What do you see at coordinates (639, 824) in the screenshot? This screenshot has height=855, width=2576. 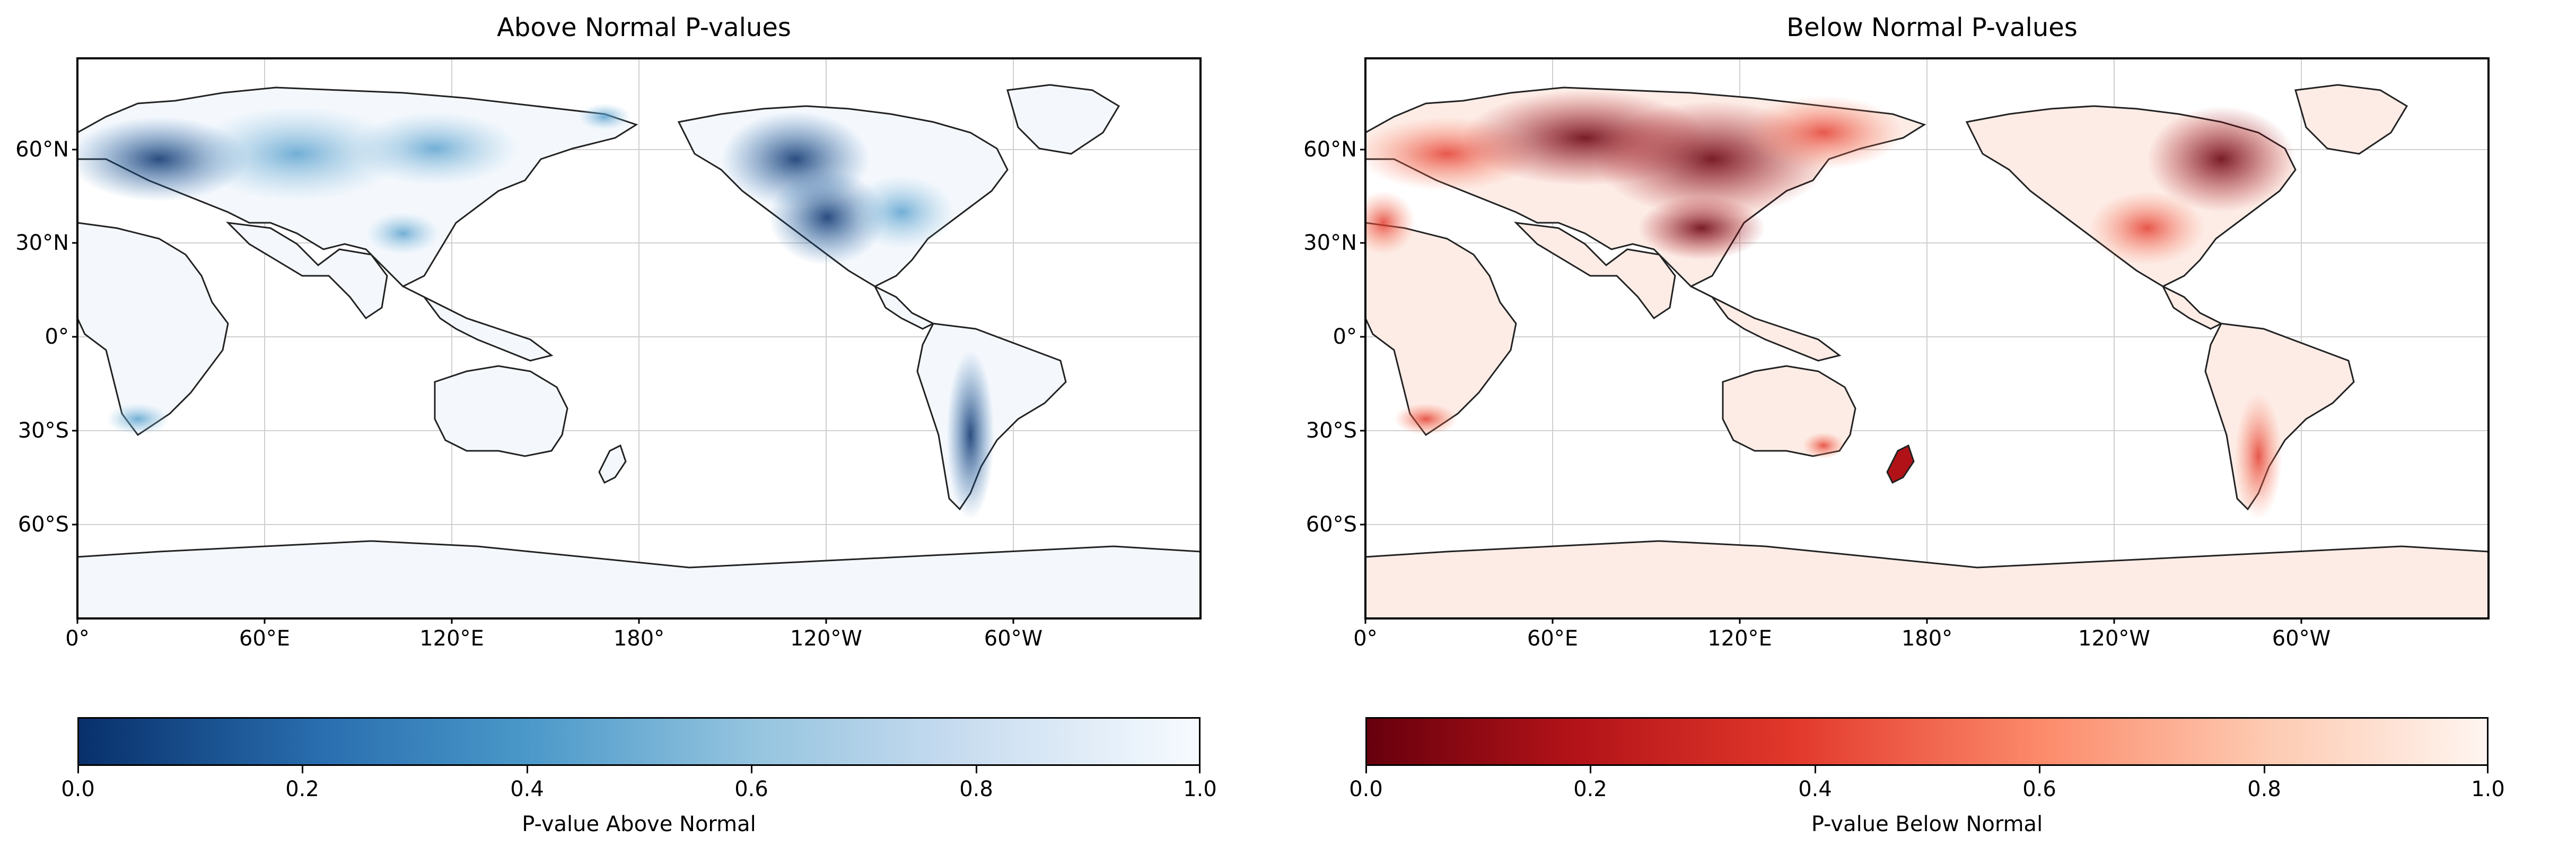 I see `colorbar-label: P-value Above Normal` at bounding box center [639, 824].